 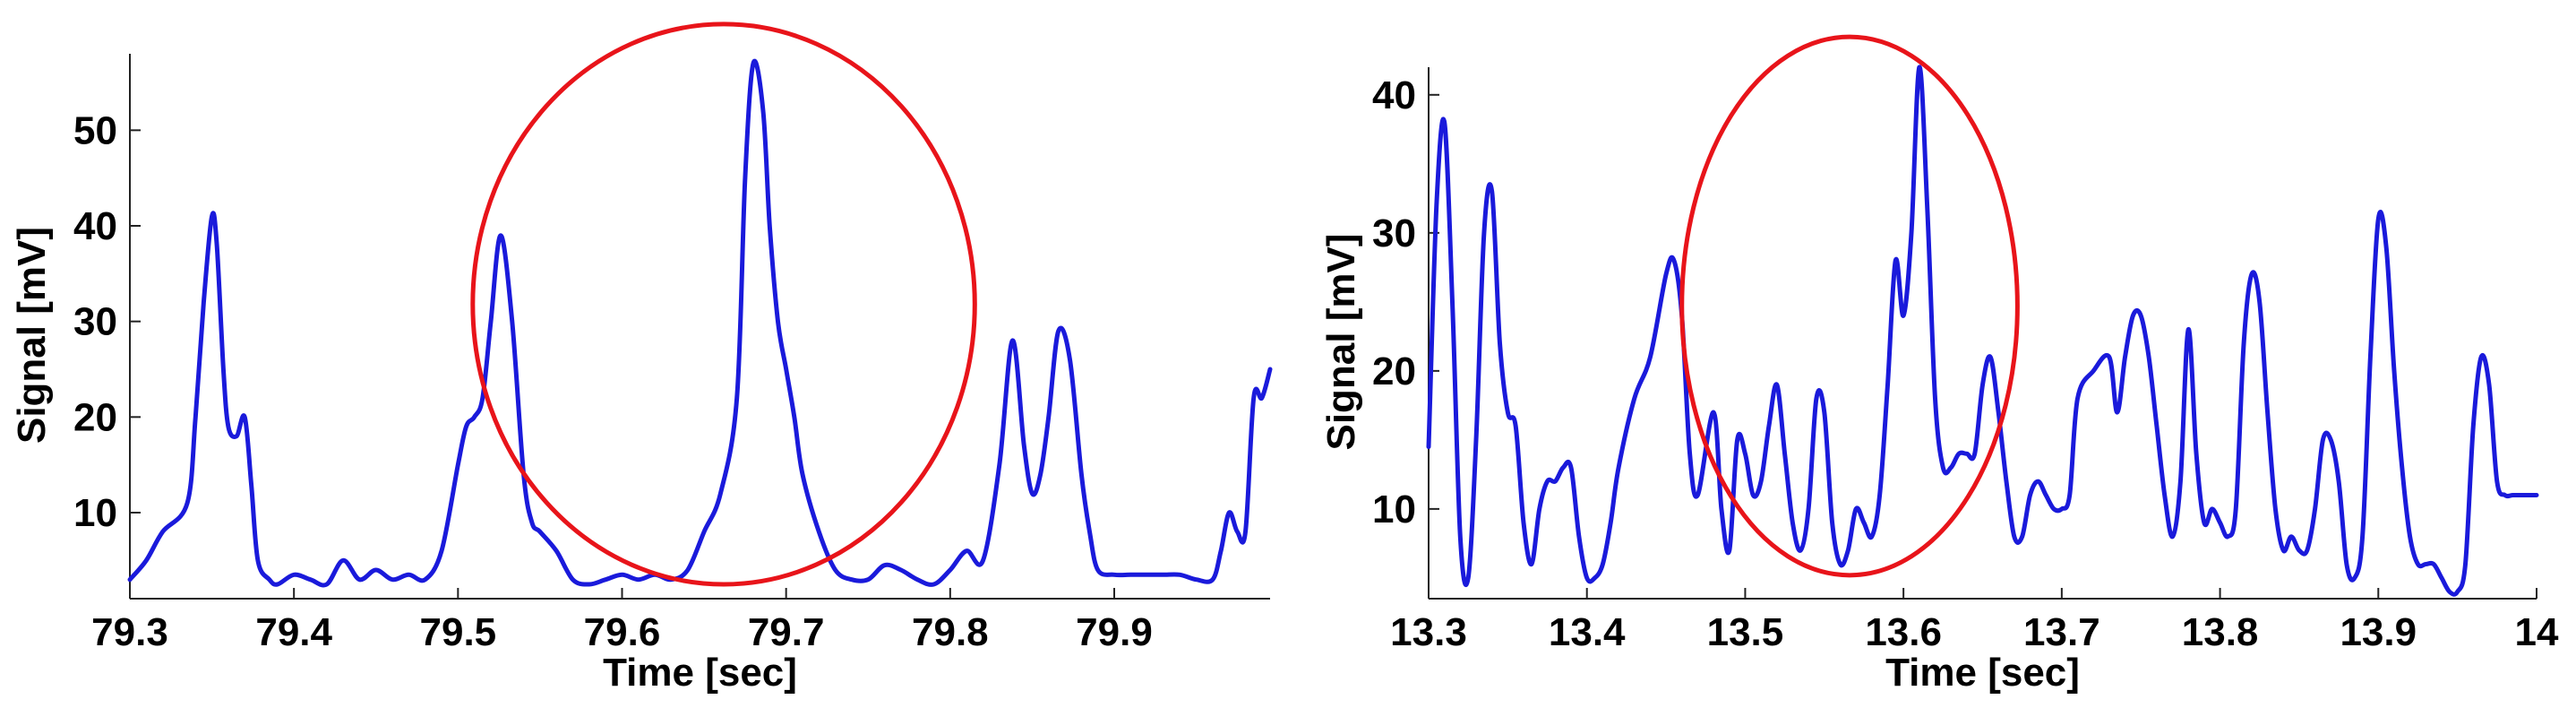 What do you see at coordinates (458, 632) in the screenshot?
I see `x-tick-label: 79.5` at bounding box center [458, 632].